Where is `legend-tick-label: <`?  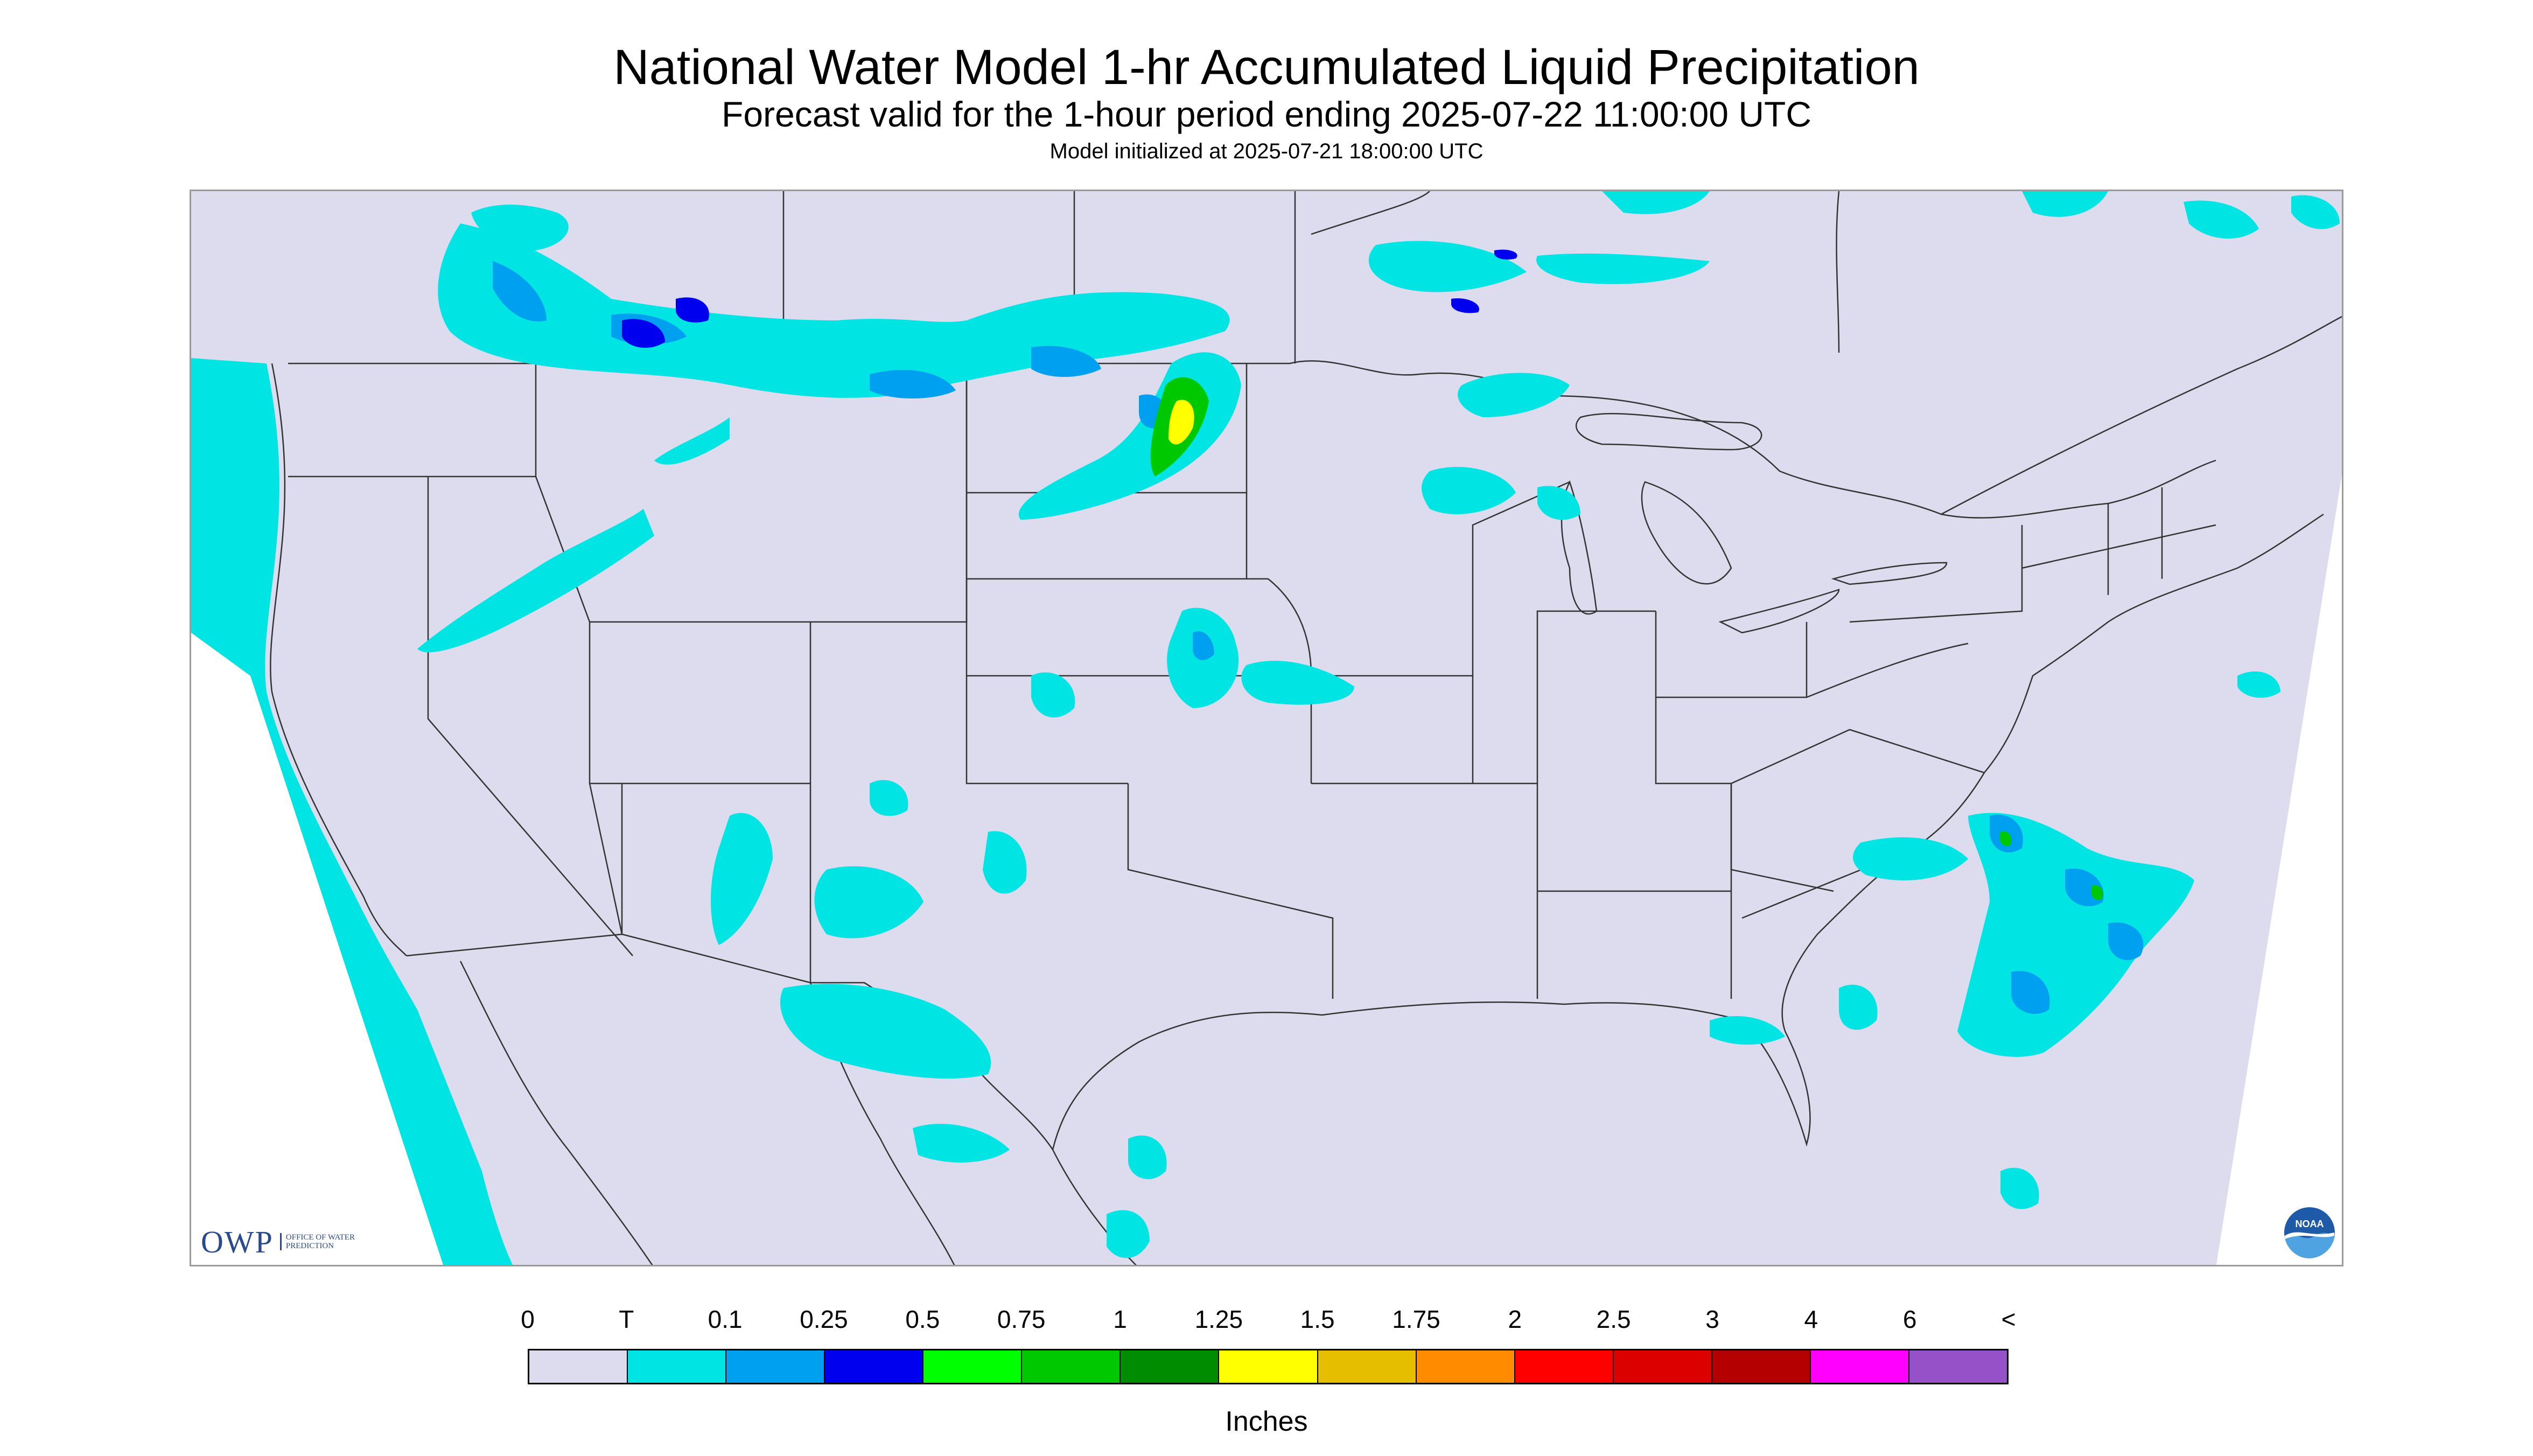
legend-tick-label: < is located at coordinates (2008, 1319).